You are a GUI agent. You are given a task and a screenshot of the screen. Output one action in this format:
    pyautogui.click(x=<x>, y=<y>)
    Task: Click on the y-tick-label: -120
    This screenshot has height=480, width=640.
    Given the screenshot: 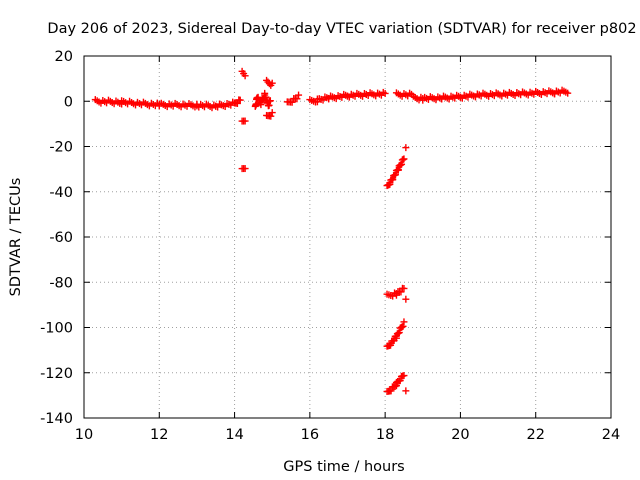 What is the action you would take?
    pyautogui.click(x=56, y=374)
    